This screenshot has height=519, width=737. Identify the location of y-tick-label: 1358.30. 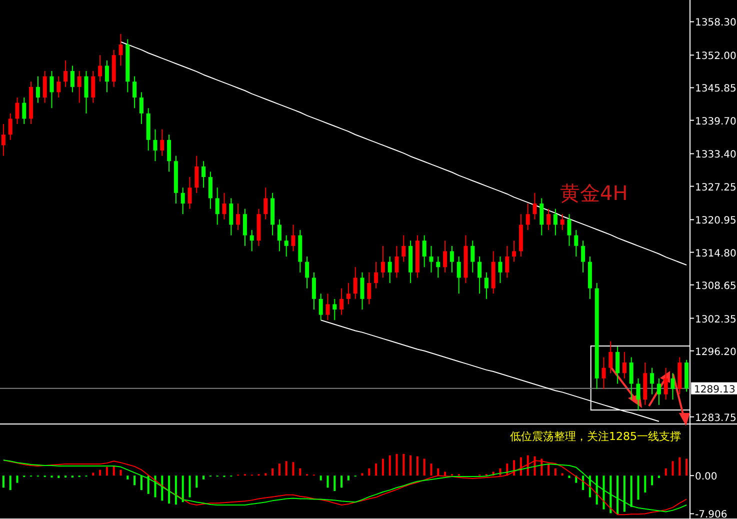
(715, 23).